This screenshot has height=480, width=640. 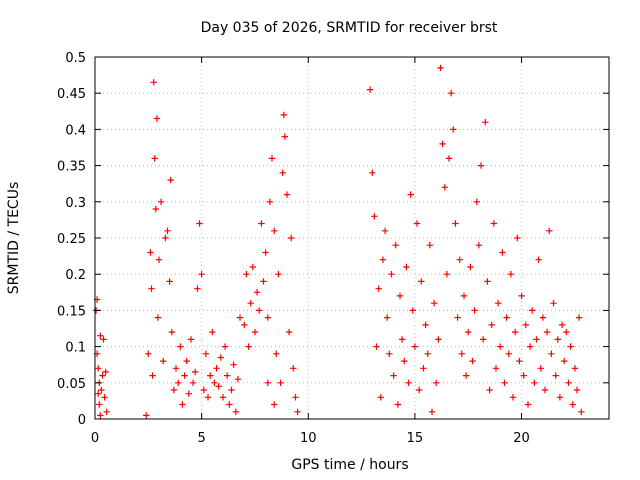 I want to click on y-tick-label: 0.35, so click(x=71, y=167).